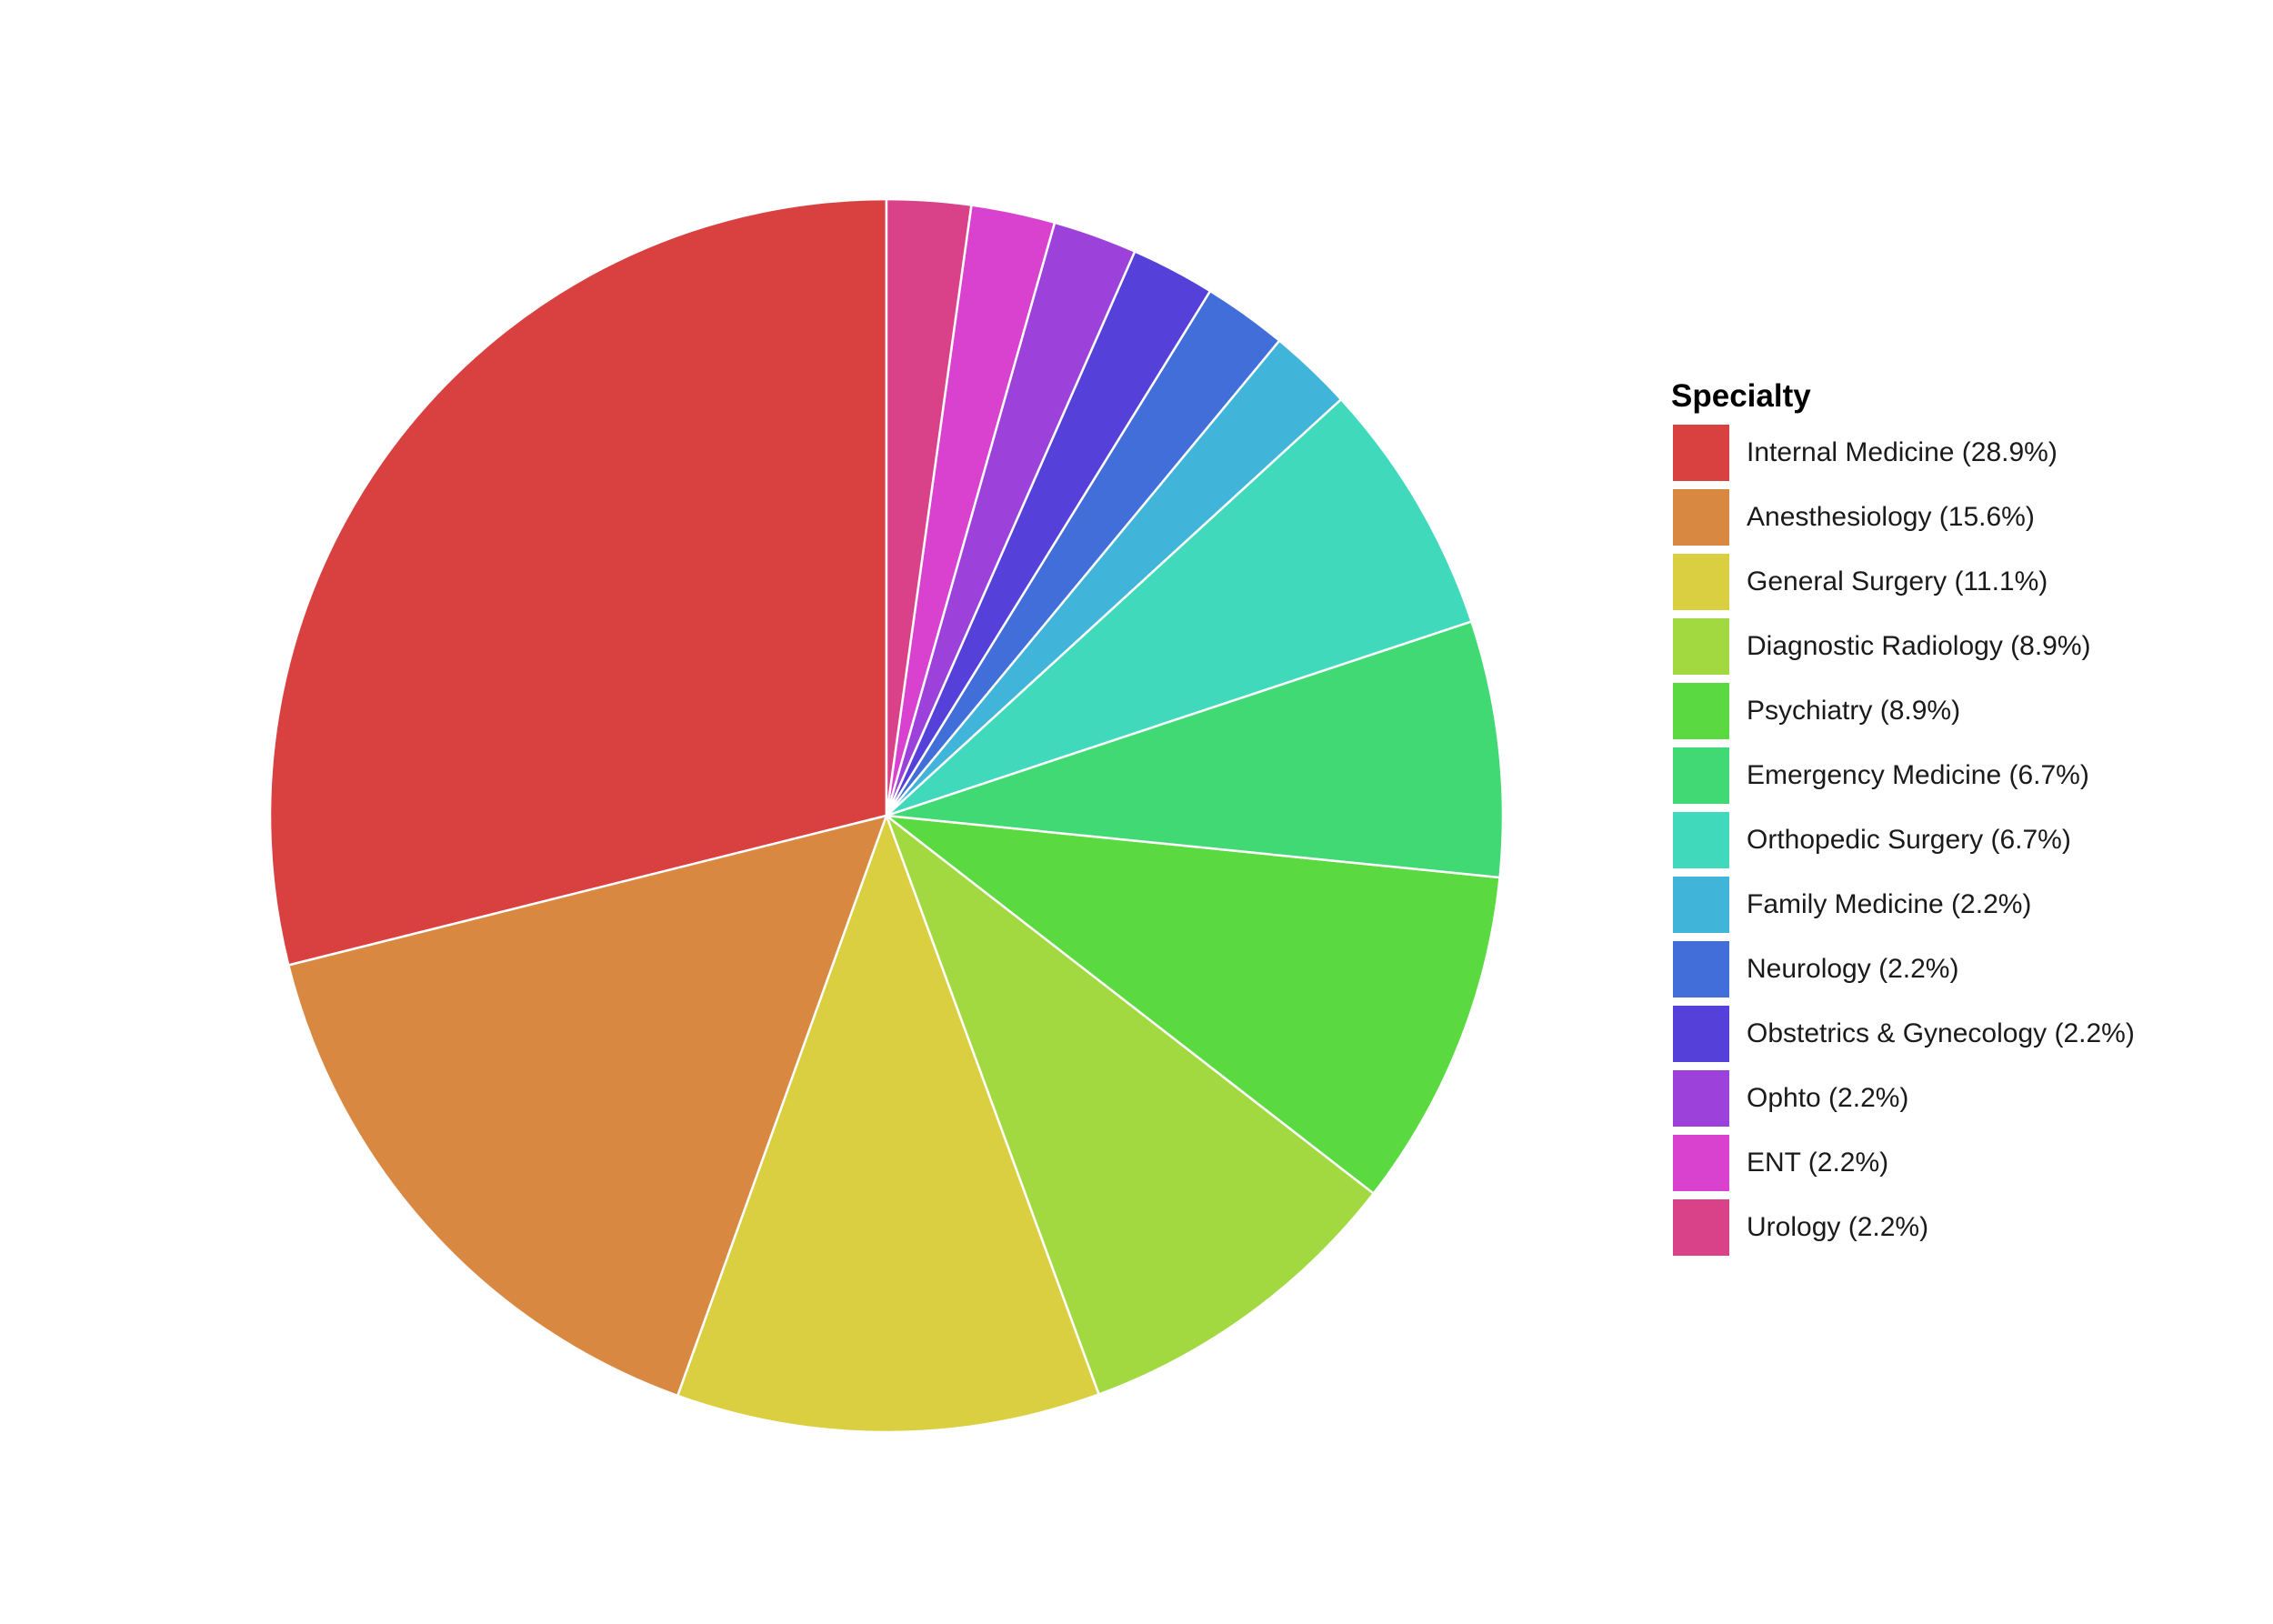  I want to click on legend-label: Orthopedic Surgery (6.7%), so click(1909, 839).